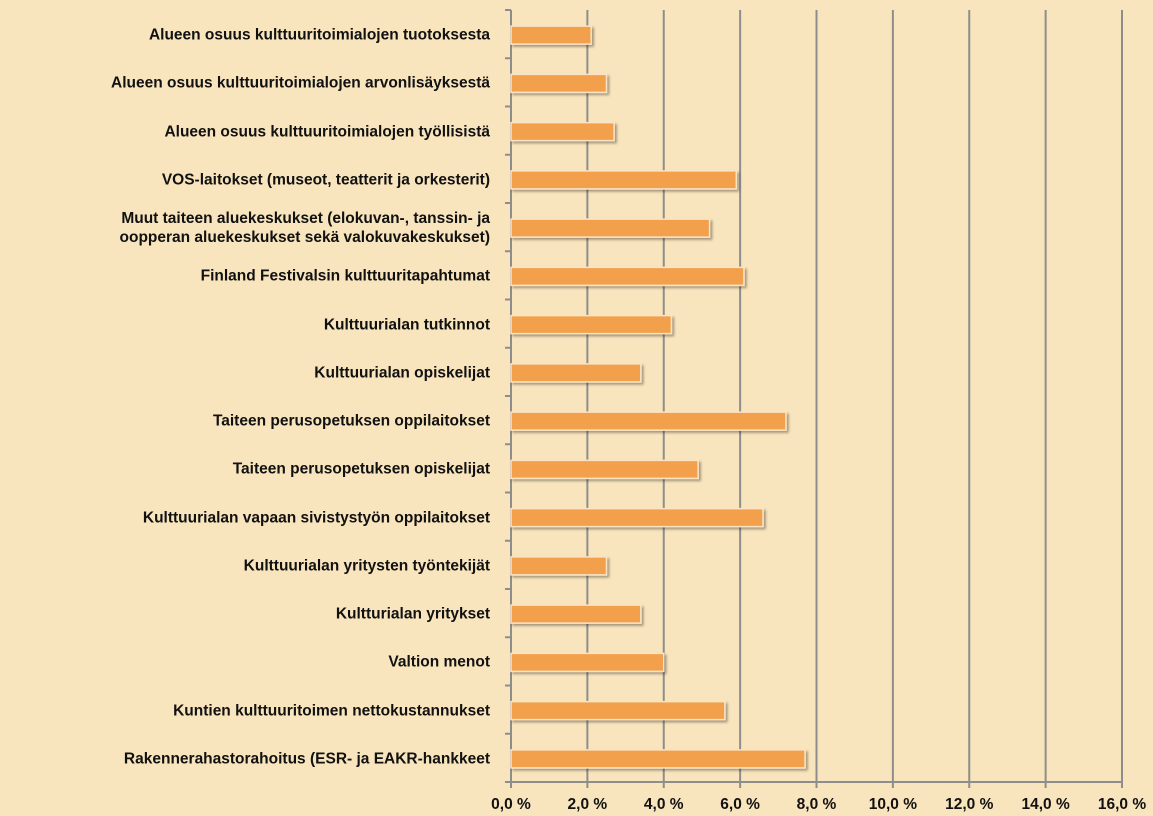  I want to click on y-tick-label: Valtion menot, so click(439, 662).